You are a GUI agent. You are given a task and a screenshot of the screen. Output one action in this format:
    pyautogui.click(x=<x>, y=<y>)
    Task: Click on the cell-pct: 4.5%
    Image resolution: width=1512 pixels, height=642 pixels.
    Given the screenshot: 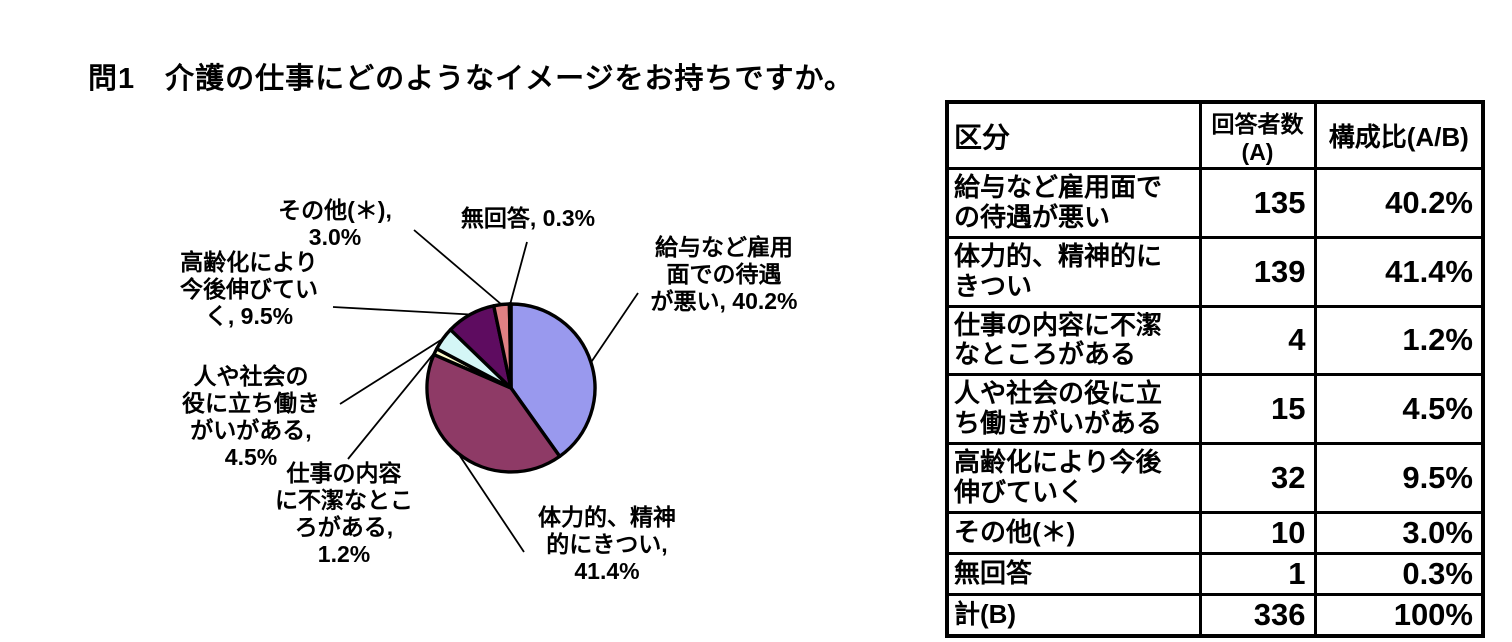 What is the action you would take?
    pyautogui.click(x=1399, y=409)
    